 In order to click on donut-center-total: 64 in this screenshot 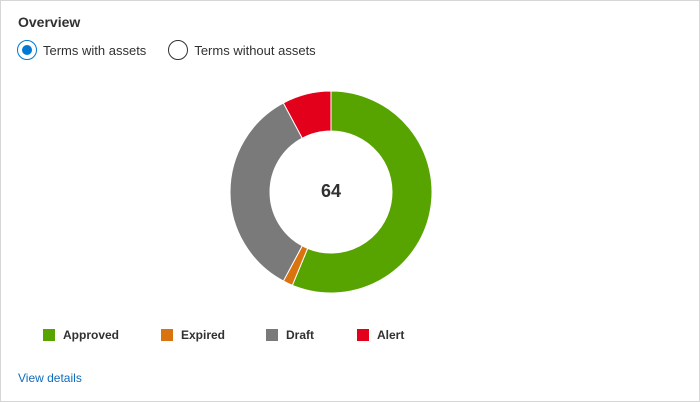, I will do `click(331, 191)`.